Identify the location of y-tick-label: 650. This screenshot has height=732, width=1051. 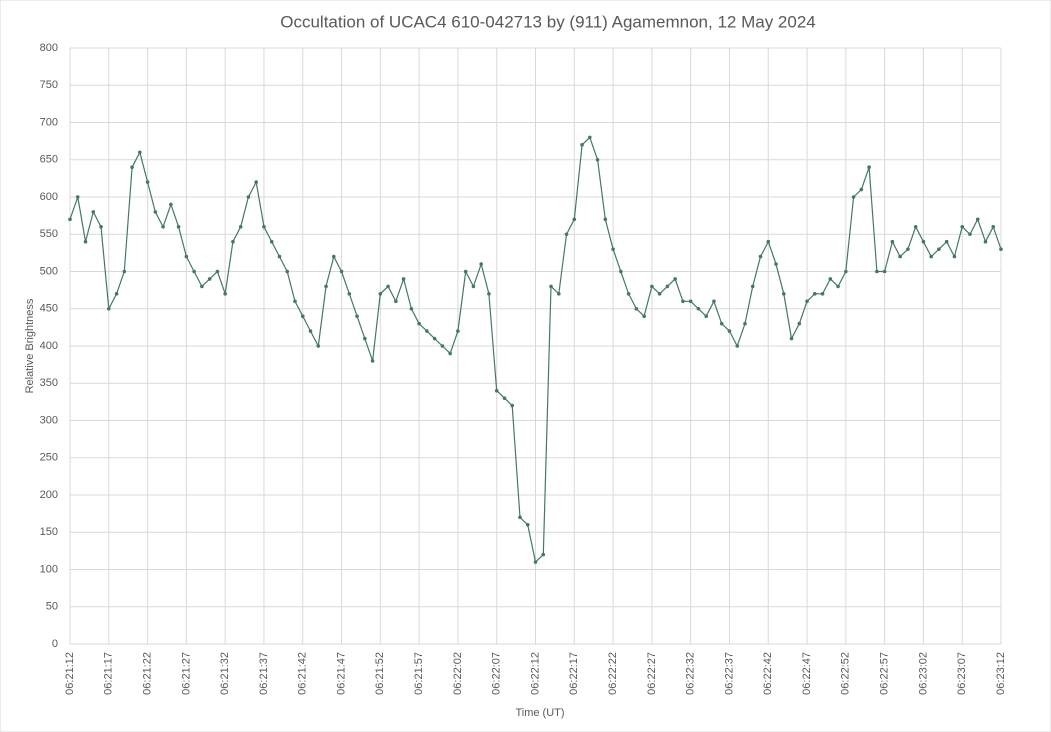
(49, 160).